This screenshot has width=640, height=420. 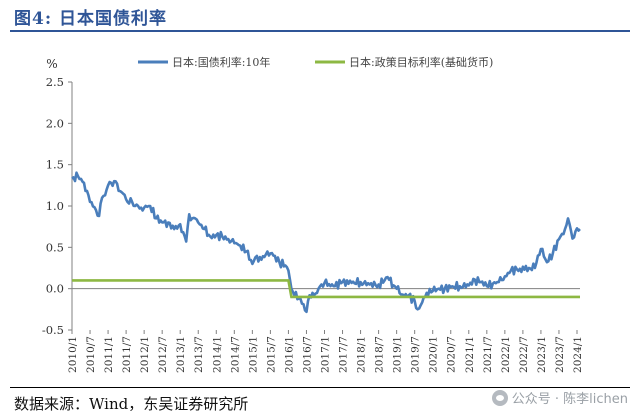 What do you see at coordinates (91, 19) in the screenshot?
I see `figure-title: 图4: 日本国债利率` at bounding box center [91, 19].